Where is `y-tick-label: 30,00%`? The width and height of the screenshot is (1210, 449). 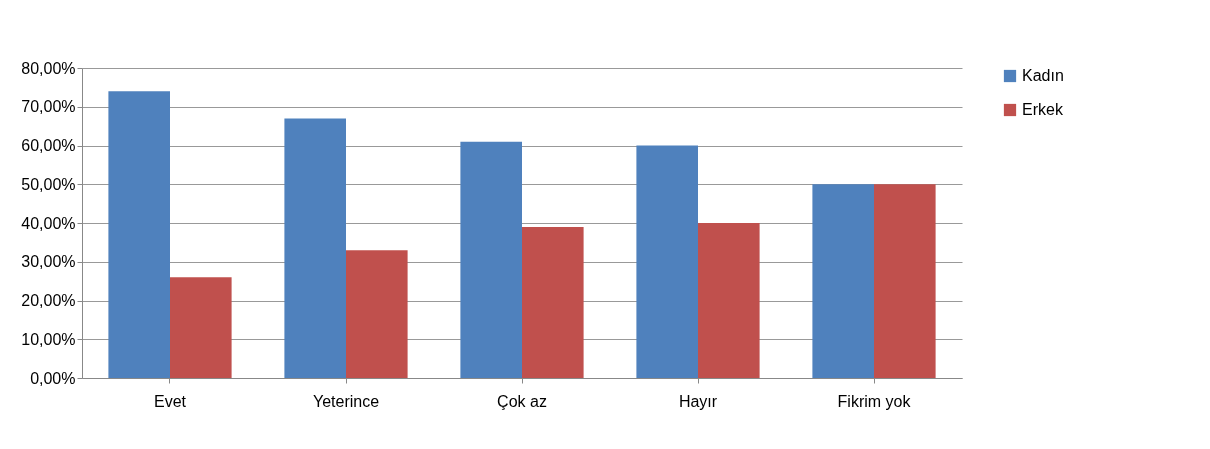
y-tick-label: 30,00% is located at coordinates (48, 262).